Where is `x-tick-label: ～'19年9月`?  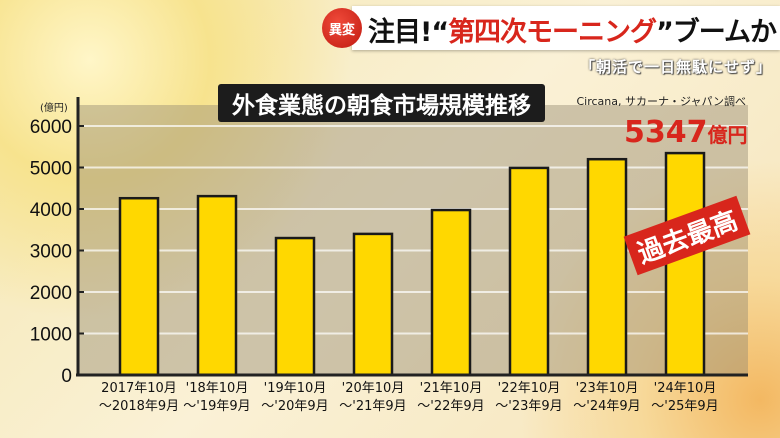 x-tick-label: ～'19年9月 is located at coordinates (216, 406).